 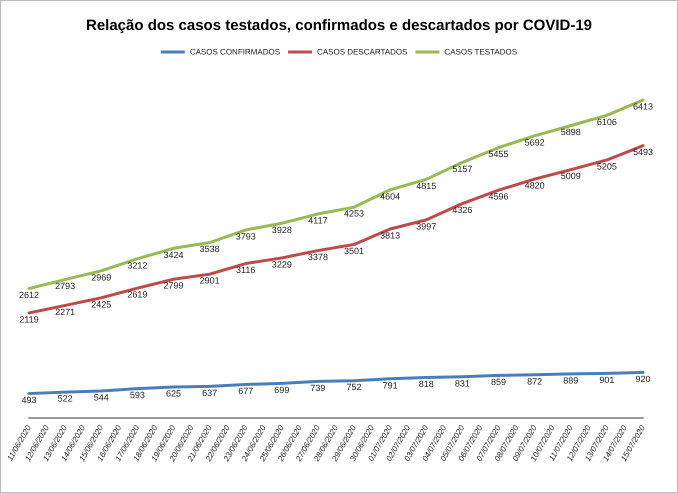 What do you see at coordinates (173, 393) in the screenshot?
I see `data-label: 625` at bounding box center [173, 393].